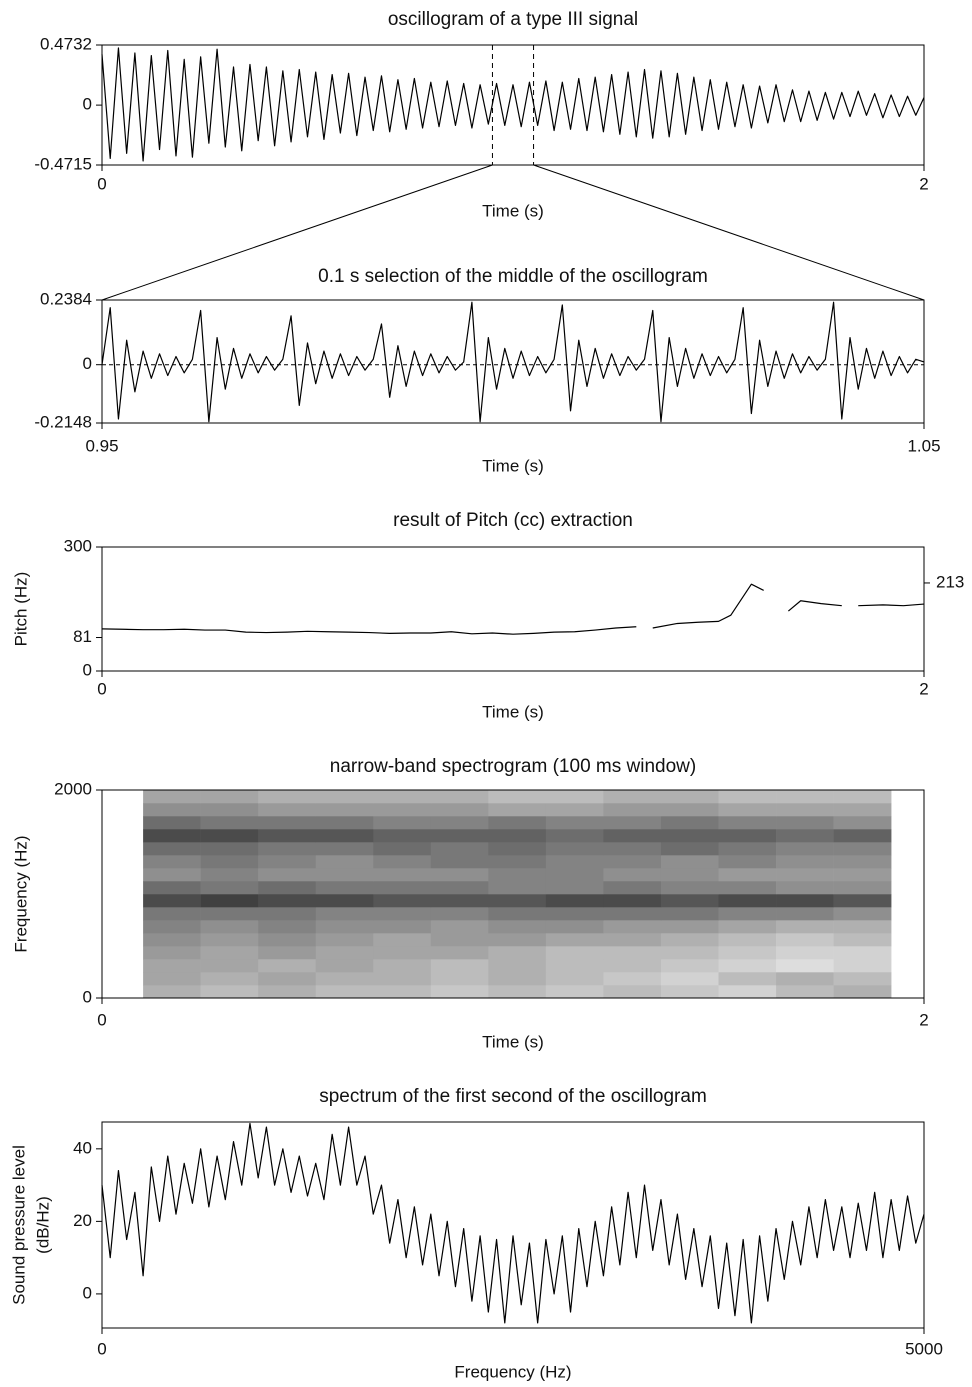  I want to click on chart-title: result of Pitch (cc) extraction, so click(513, 520).